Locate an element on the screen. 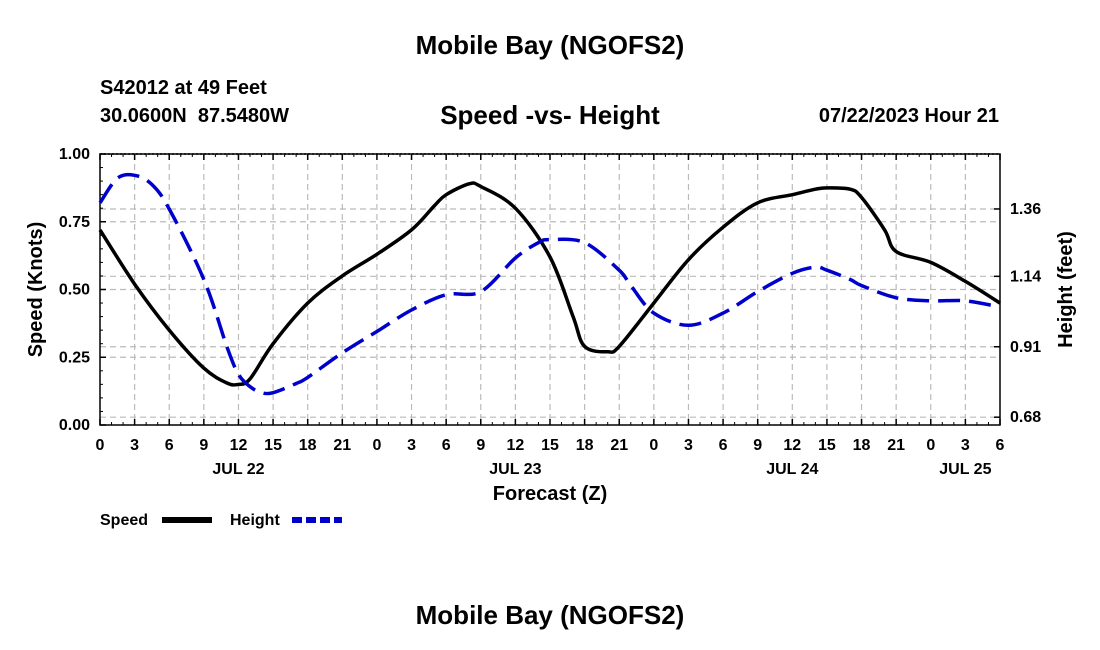 The height and width of the screenshot is (650, 1100). y2-tick-label: 1.36 is located at coordinates (1025, 209).